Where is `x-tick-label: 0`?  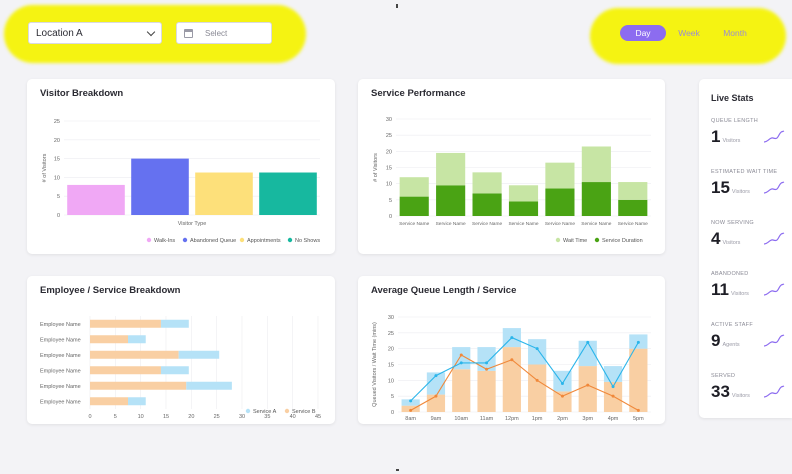
x-tick-label: 0 is located at coordinates (89, 417).